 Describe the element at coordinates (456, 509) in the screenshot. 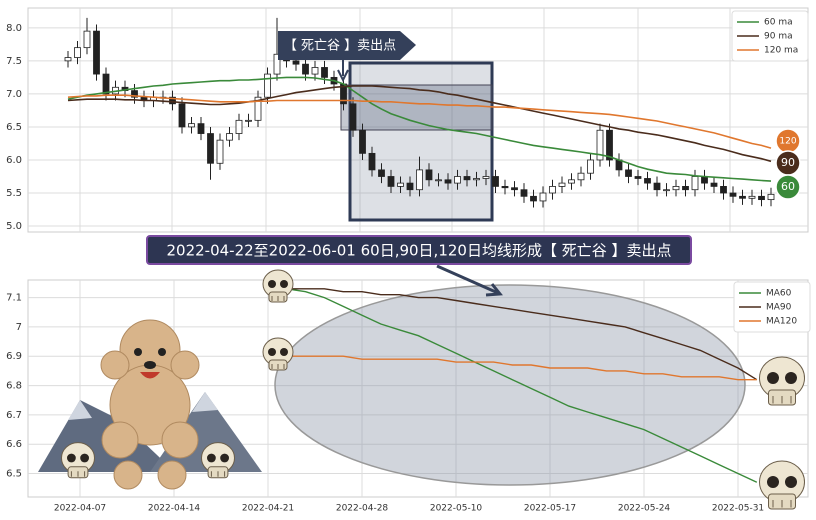

I see `x-tick-label: 2022-05-10` at that location.